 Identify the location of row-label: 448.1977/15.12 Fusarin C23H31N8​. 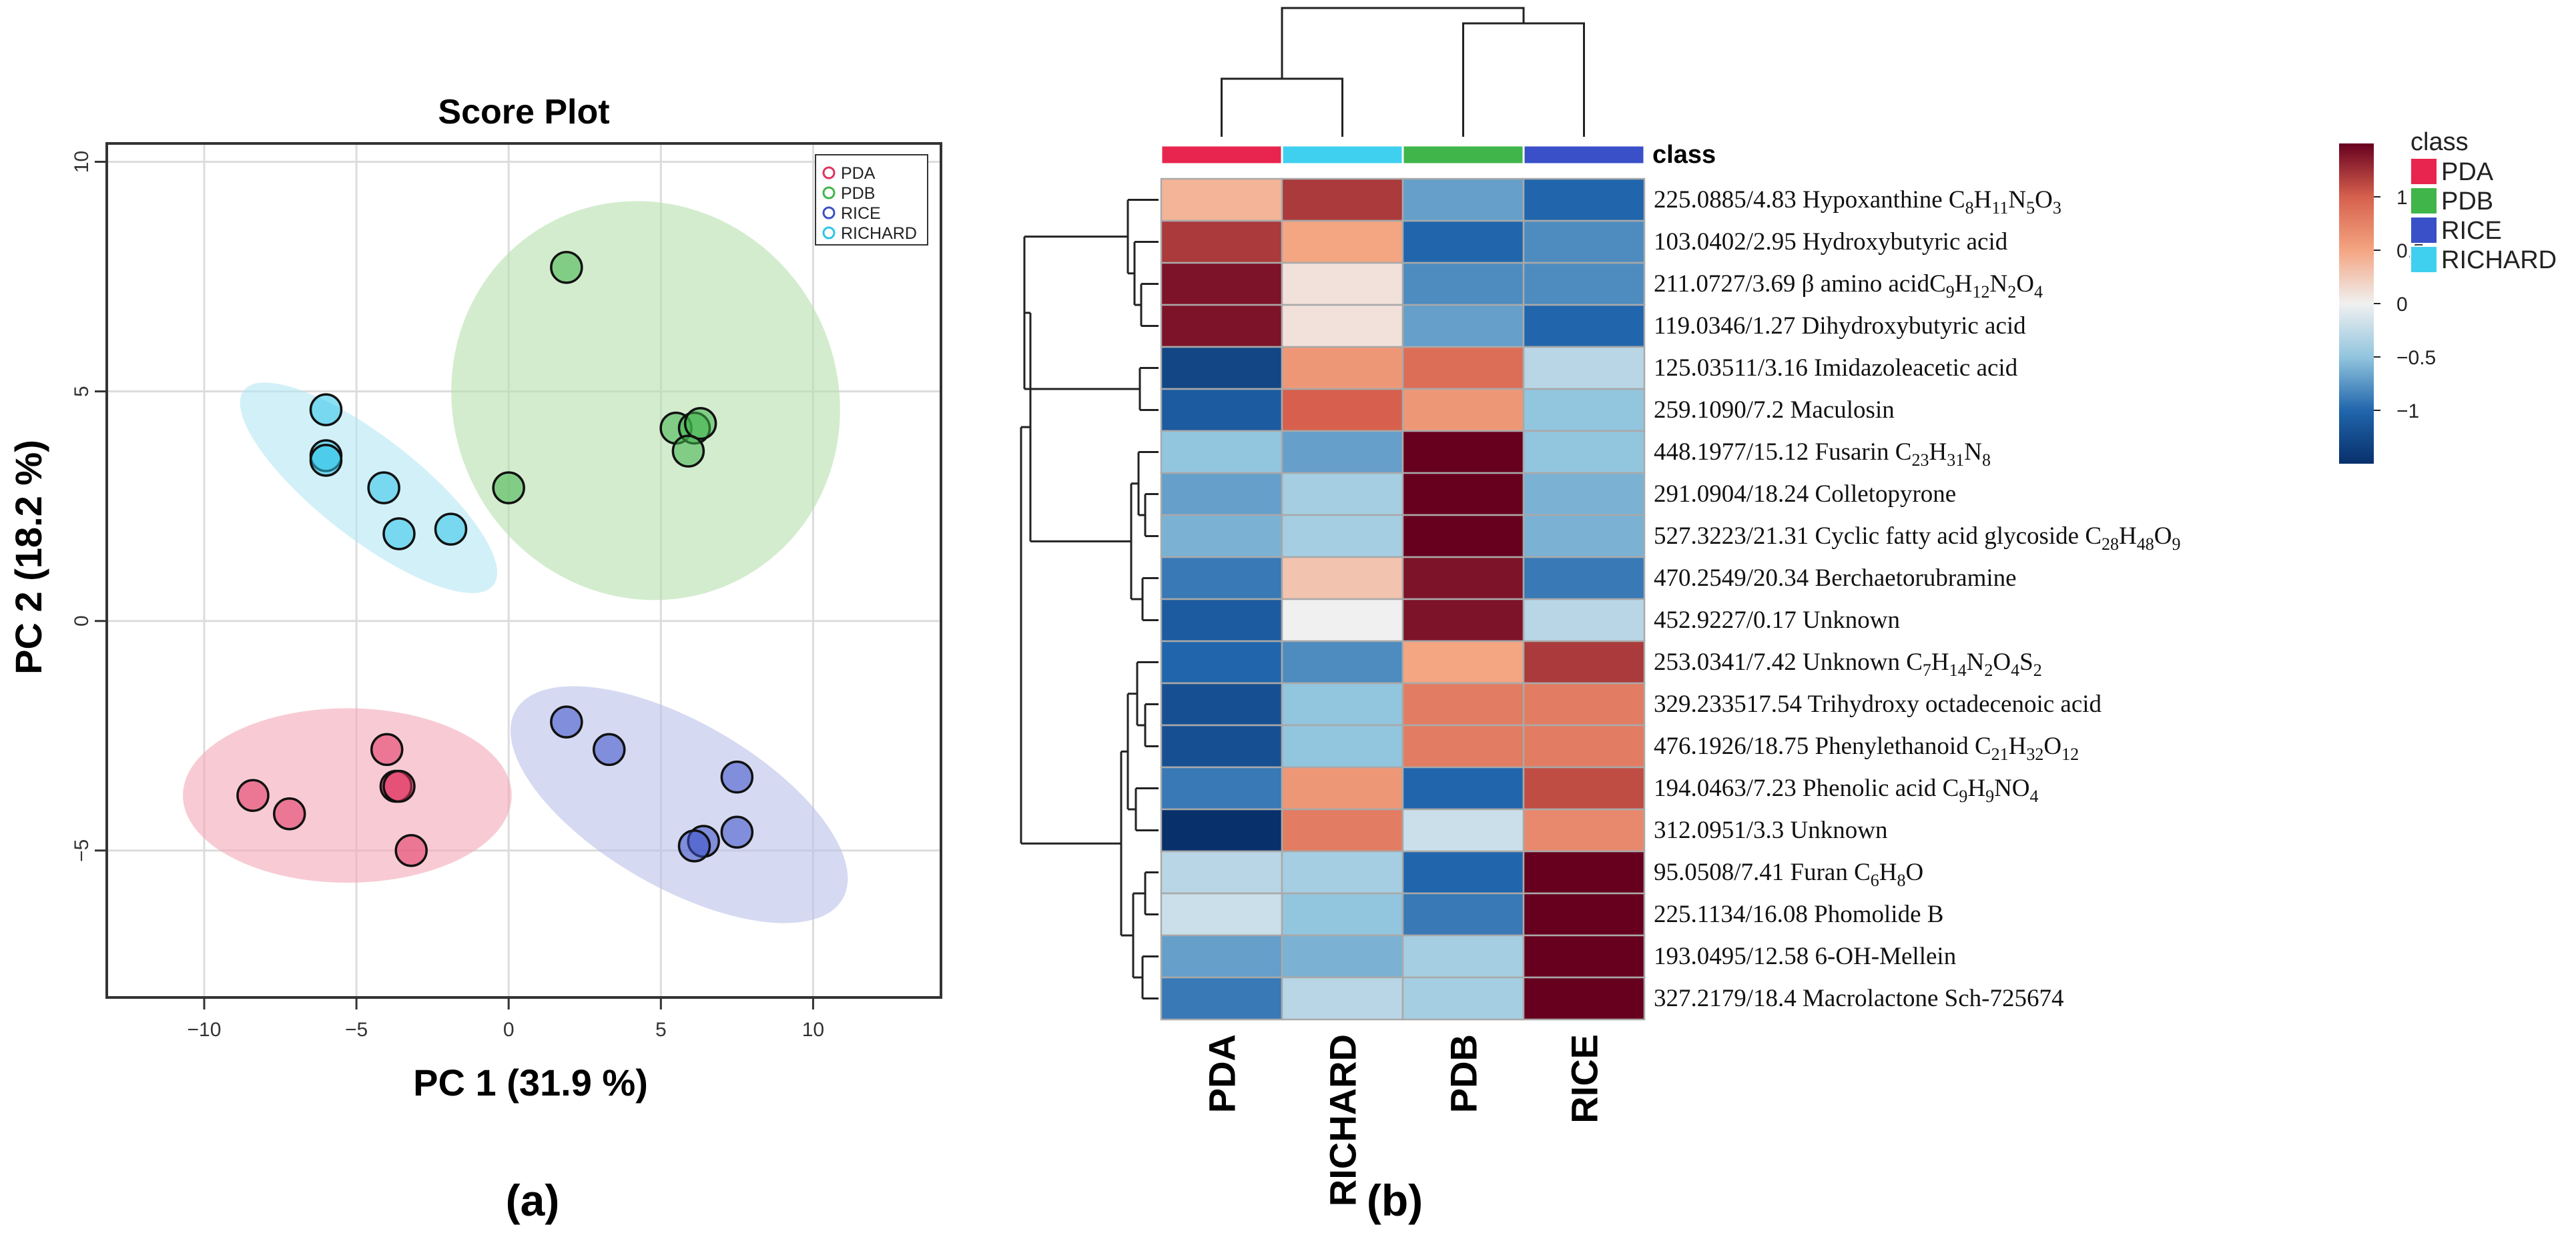
(1823, 454).